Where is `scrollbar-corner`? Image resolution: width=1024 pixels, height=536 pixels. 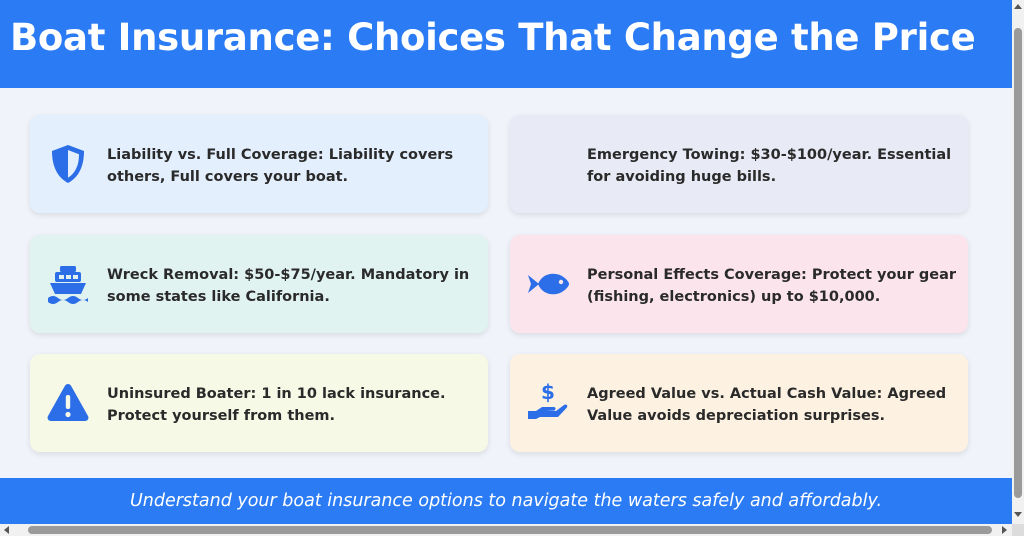 scrollbar-corner is located at coordinates (1018, 530).